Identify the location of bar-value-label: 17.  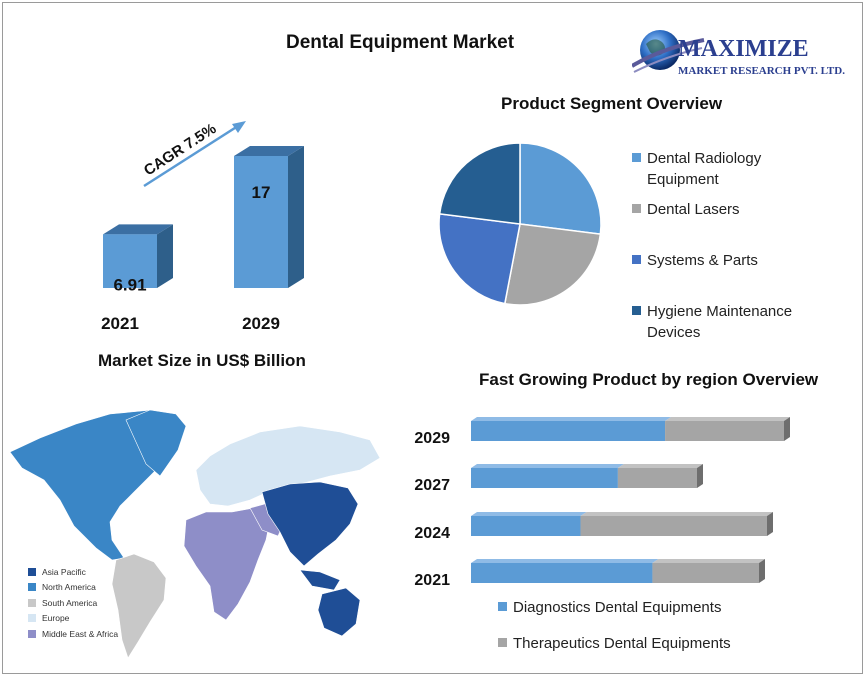
(261, 192).